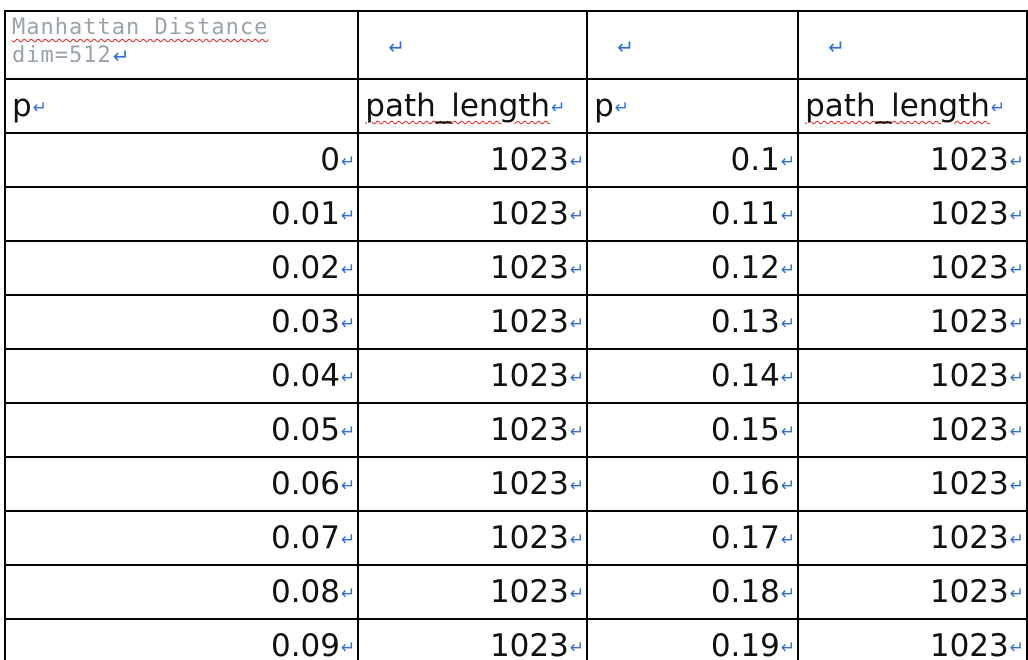 Image resolution: width=1028 pixels, height=660 pixels. I want to click on cell-p: 0.18↵, so click(693, 592).